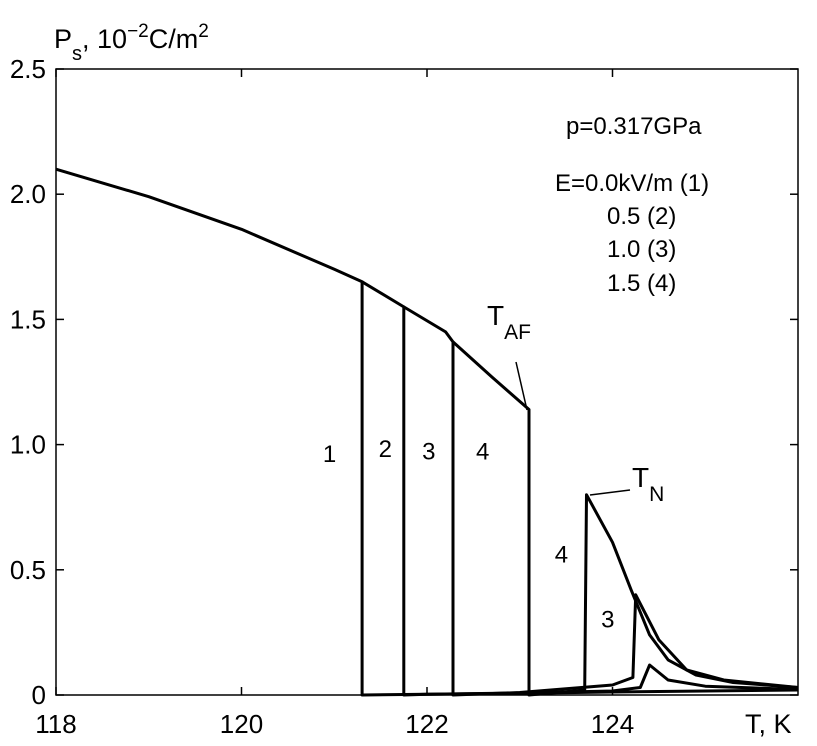 This screenshot has height=746, width=817. I want to click on legend-field-3: 1.0 (3), so click(641, 249).